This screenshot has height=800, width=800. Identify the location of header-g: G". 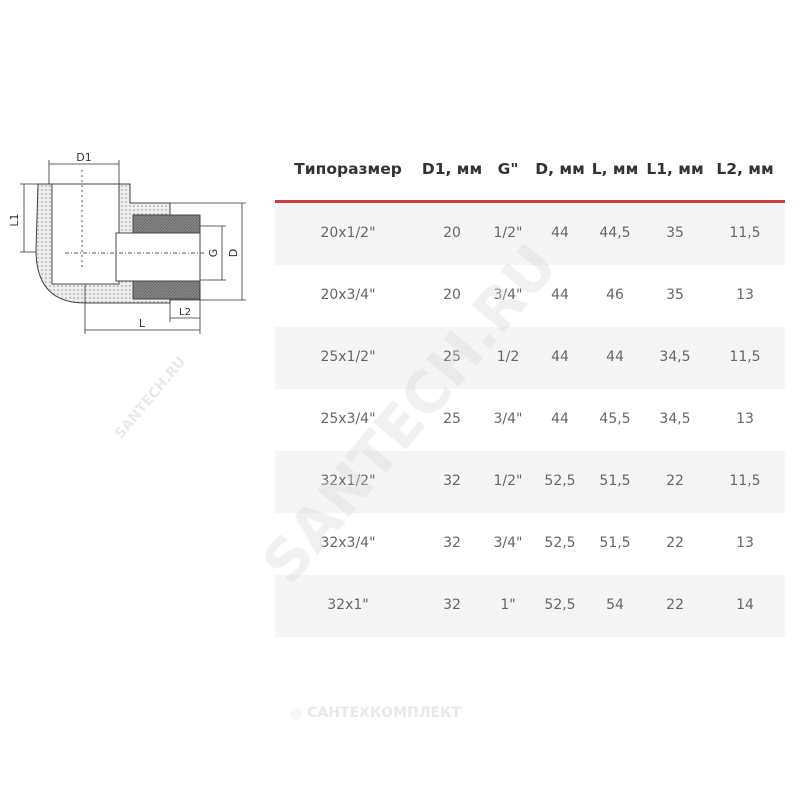
(508, 169).